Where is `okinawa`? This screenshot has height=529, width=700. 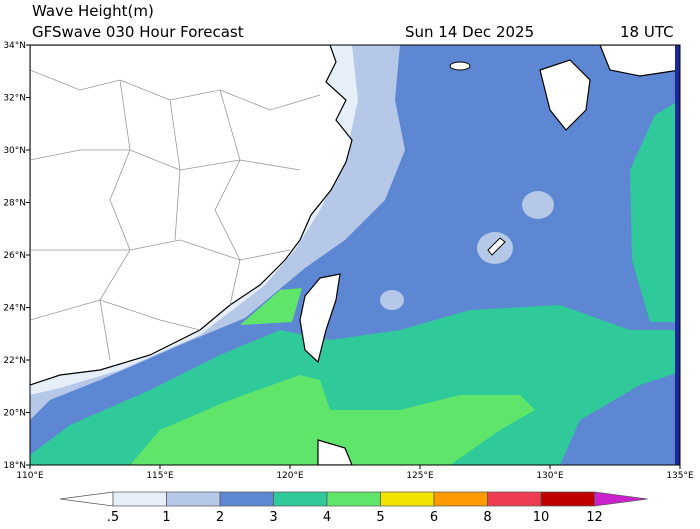
okinawa is located at coordinates (496, 246).